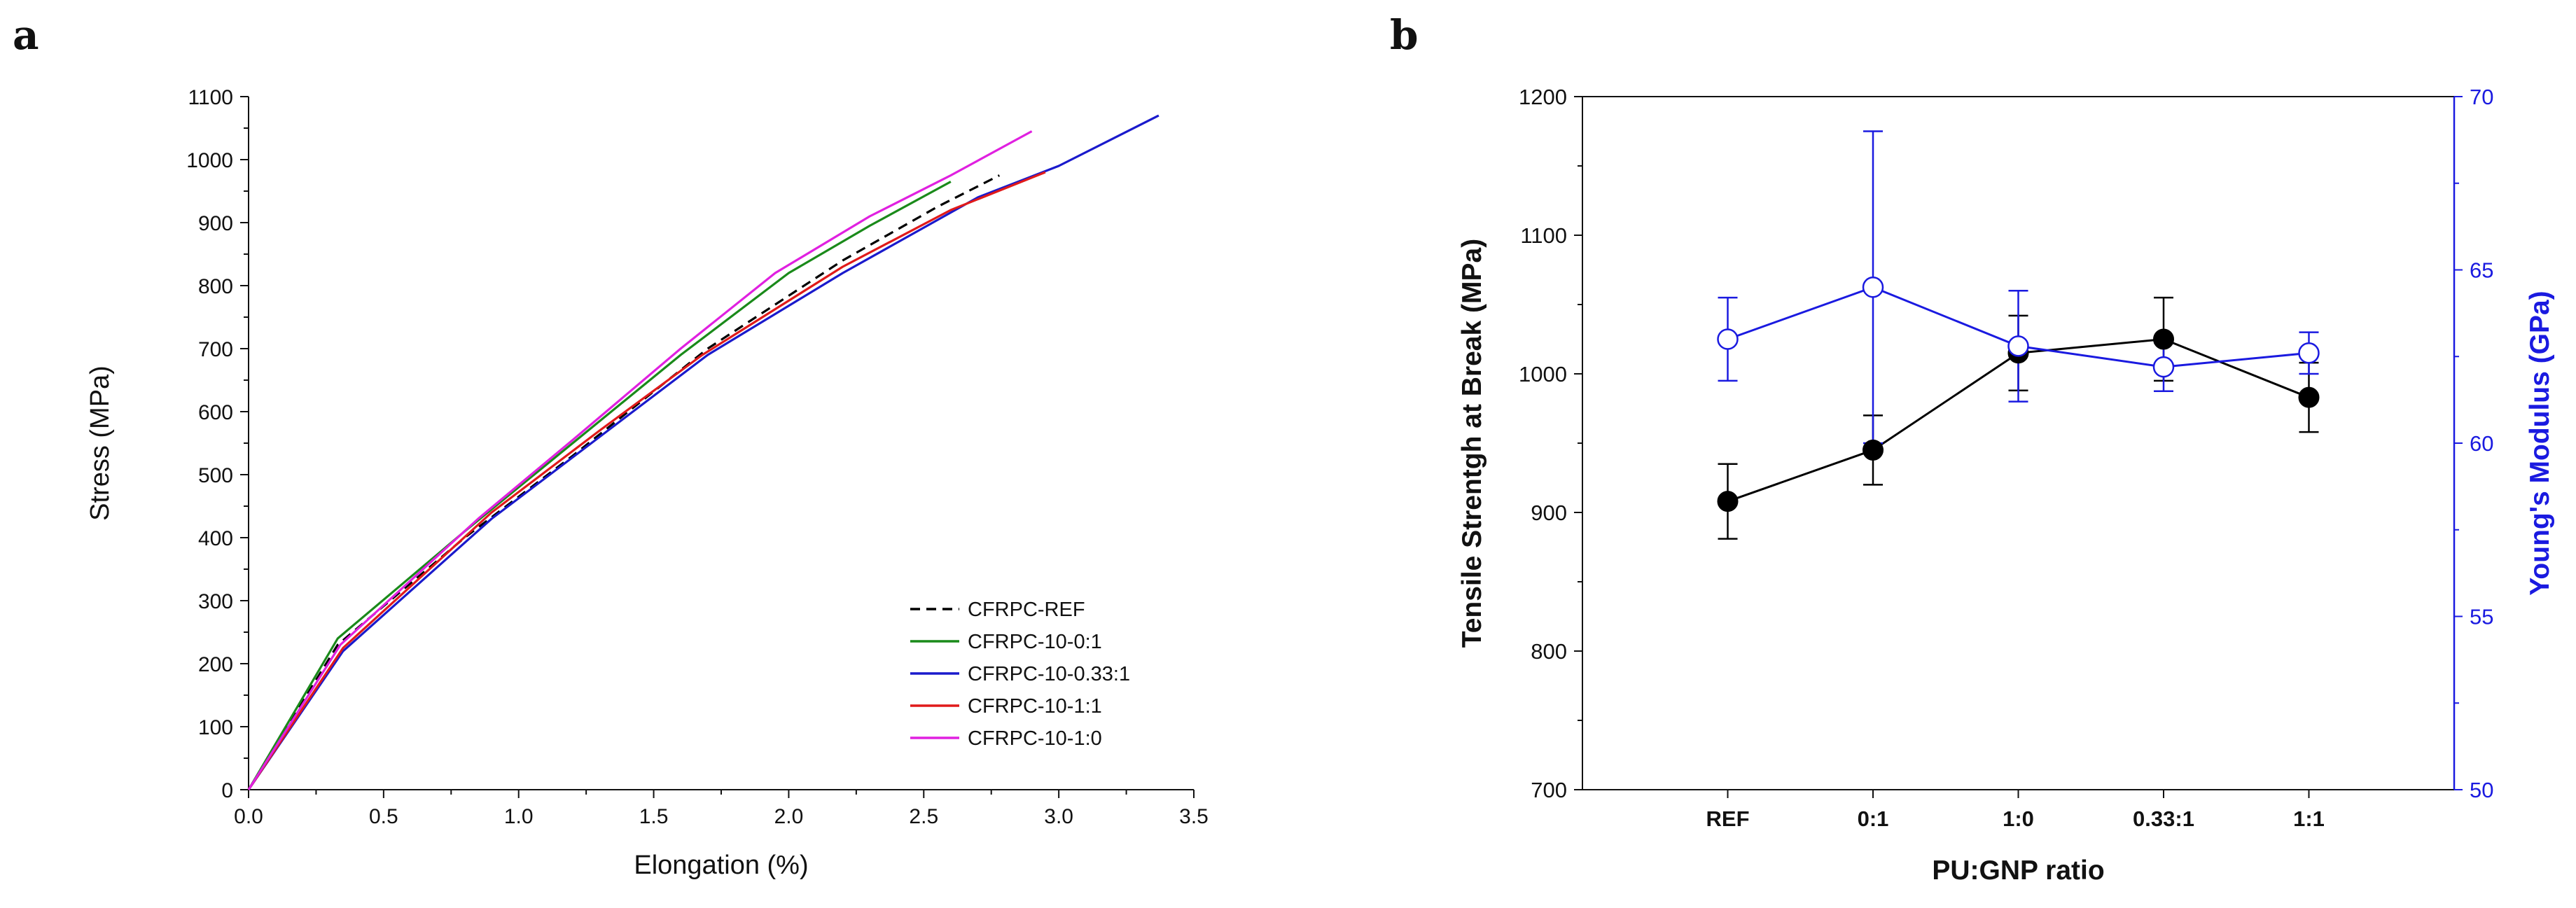  What do you see at coordinates (215, 286) in the screenshot?
I see `chart-a-y-tick-label: 800` at bounding box center [215, 286].